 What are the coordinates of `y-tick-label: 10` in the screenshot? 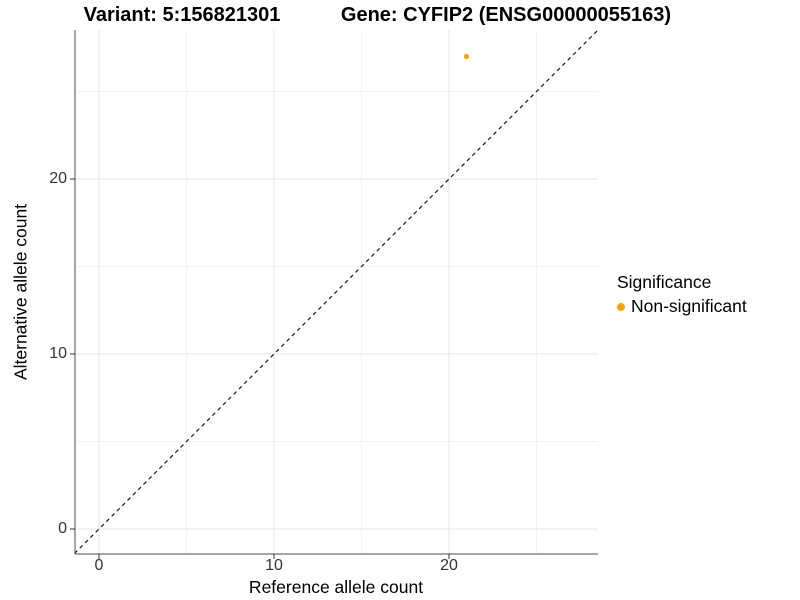 It's located at (58, 353).